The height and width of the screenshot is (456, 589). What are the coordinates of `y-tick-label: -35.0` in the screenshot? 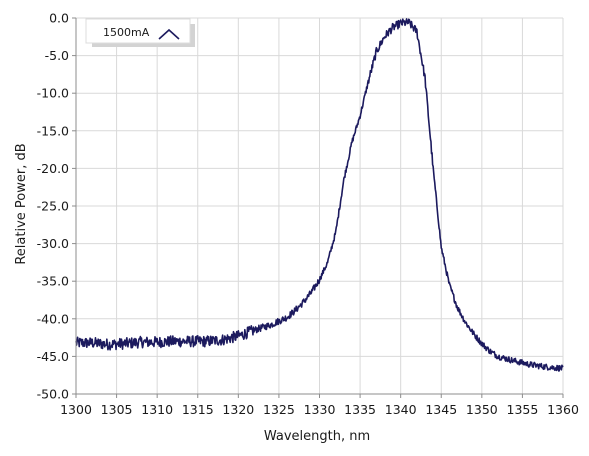 It's located at (53, 281).